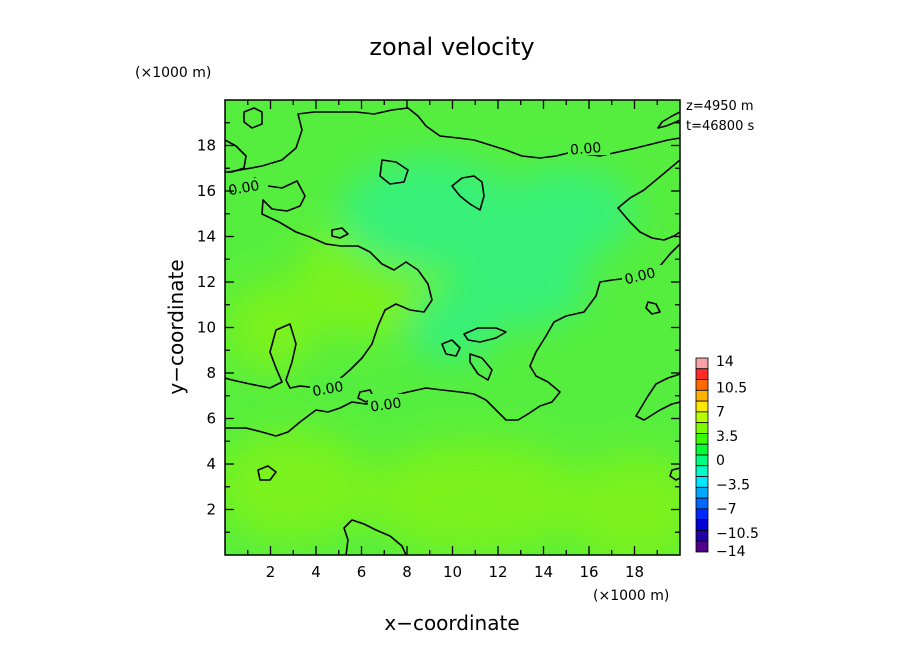  Describe the element at coordinates (497, 572) in the screenshot. I see `x-tick-label: 12` at that location.